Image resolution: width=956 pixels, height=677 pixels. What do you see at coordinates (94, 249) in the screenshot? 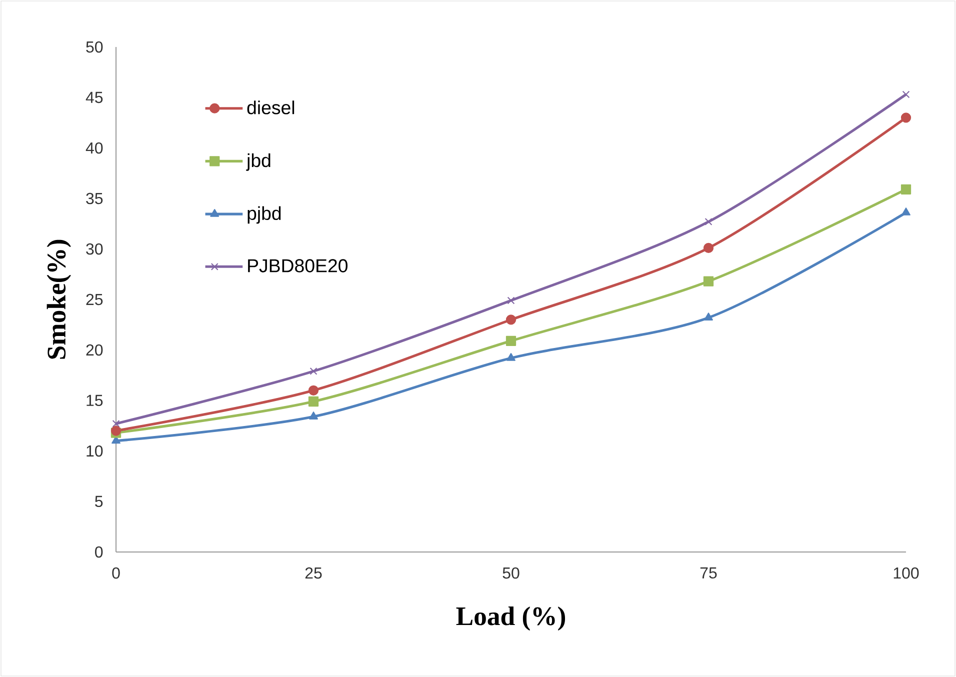
I see `y-tick-label: 30` at bounding box center [94, 249].